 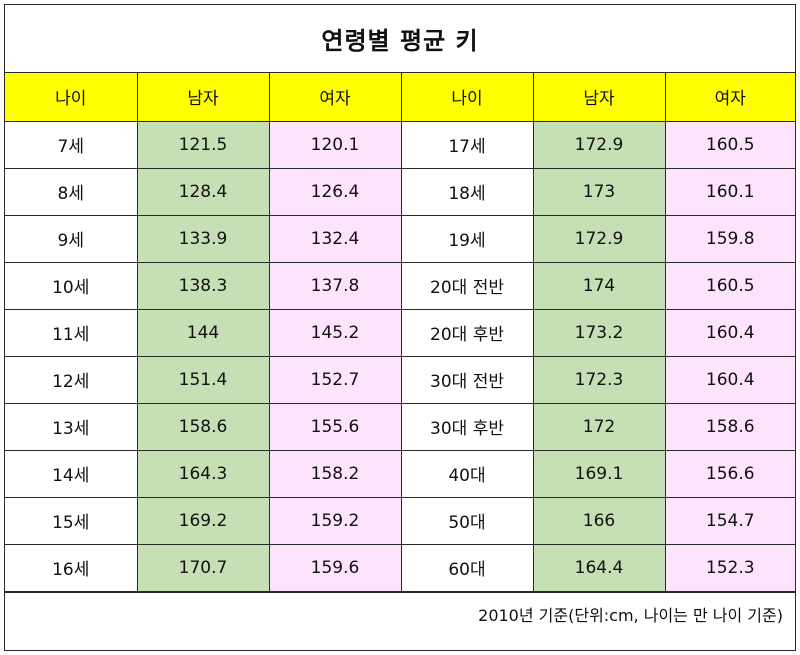 I want to click on female-height-cell: 156.6, so click(x=729, y=473).